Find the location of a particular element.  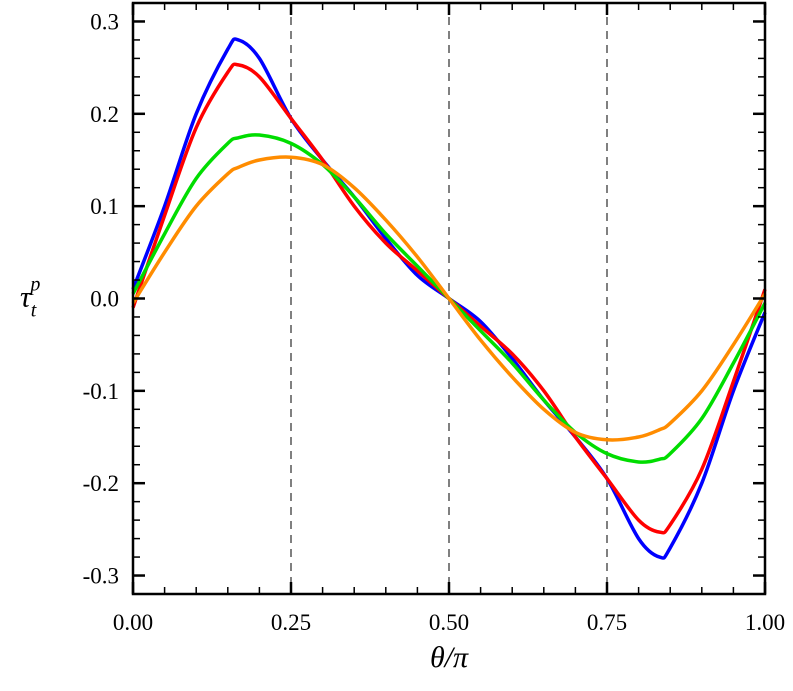

y-tick-label: -0.1 is located at coordinates (101, 391).